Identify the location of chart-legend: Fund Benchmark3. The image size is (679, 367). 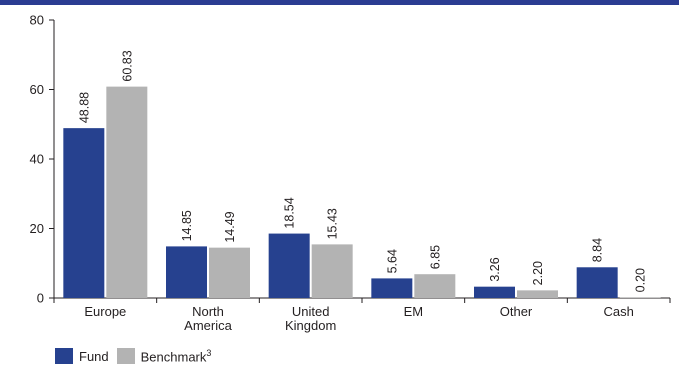
(137, 356).